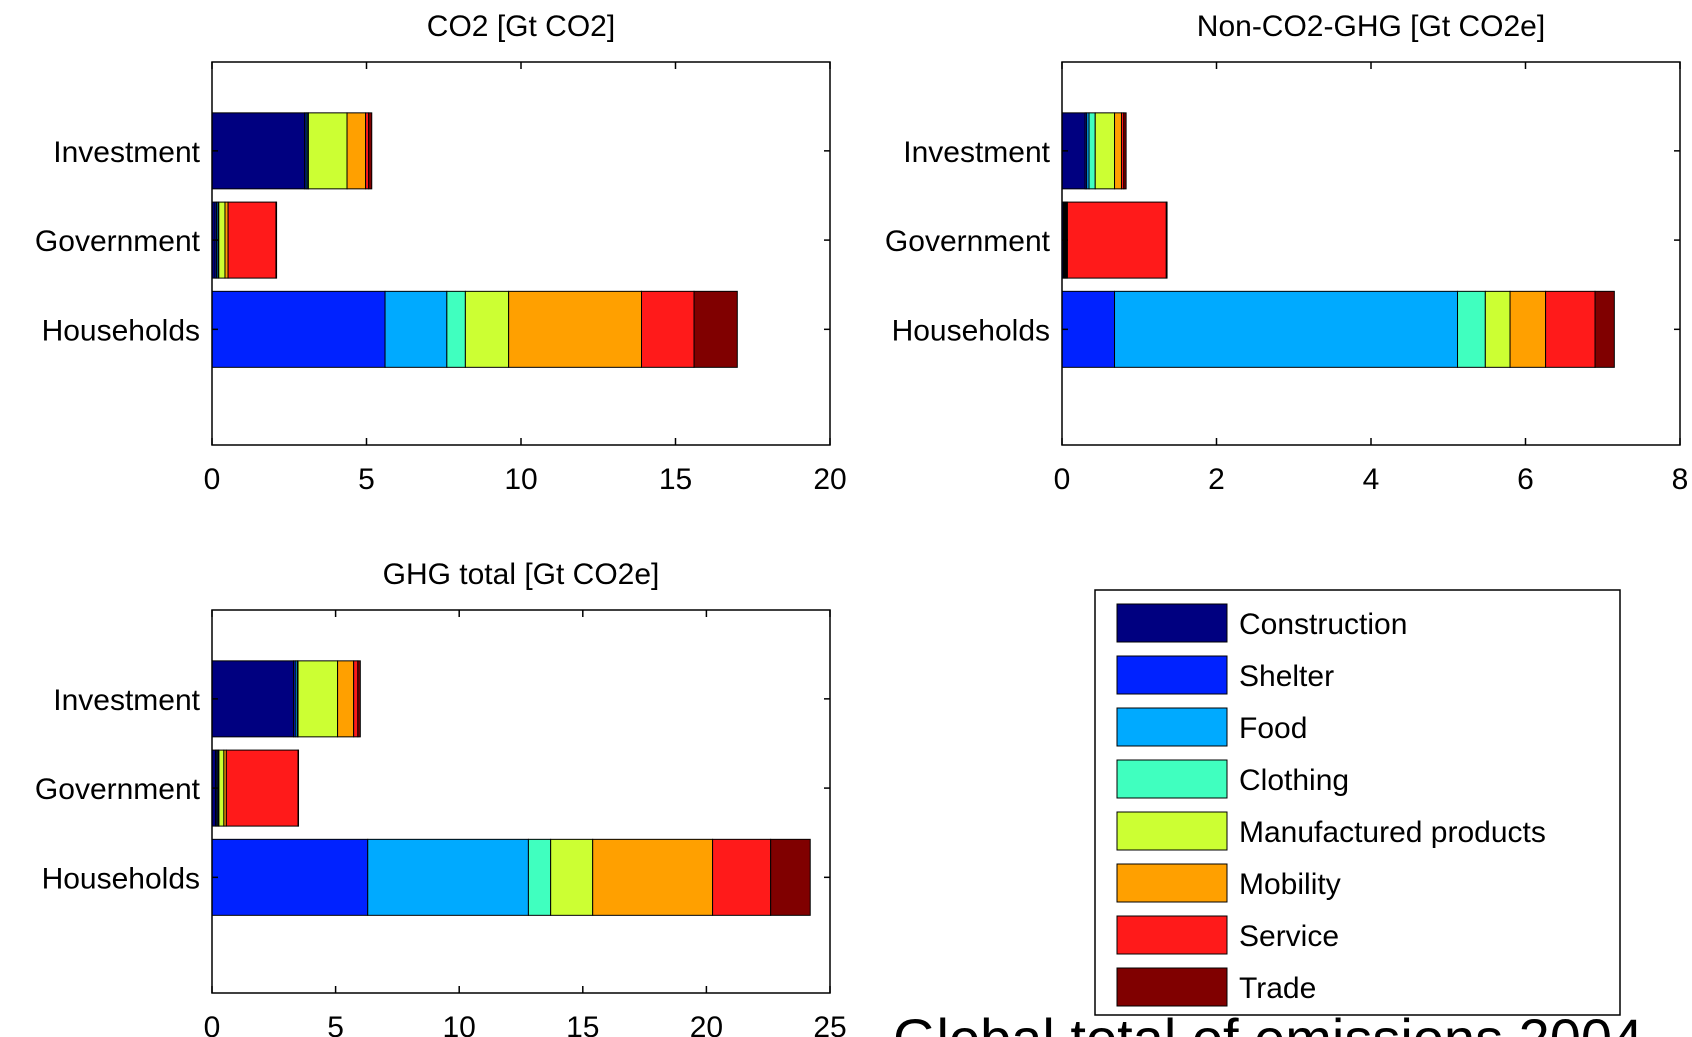  What do you see at coordinates (1392, 832) in the screenshot?
I see `legend-label: Manufactured products` at bounding box center [1392, 832].